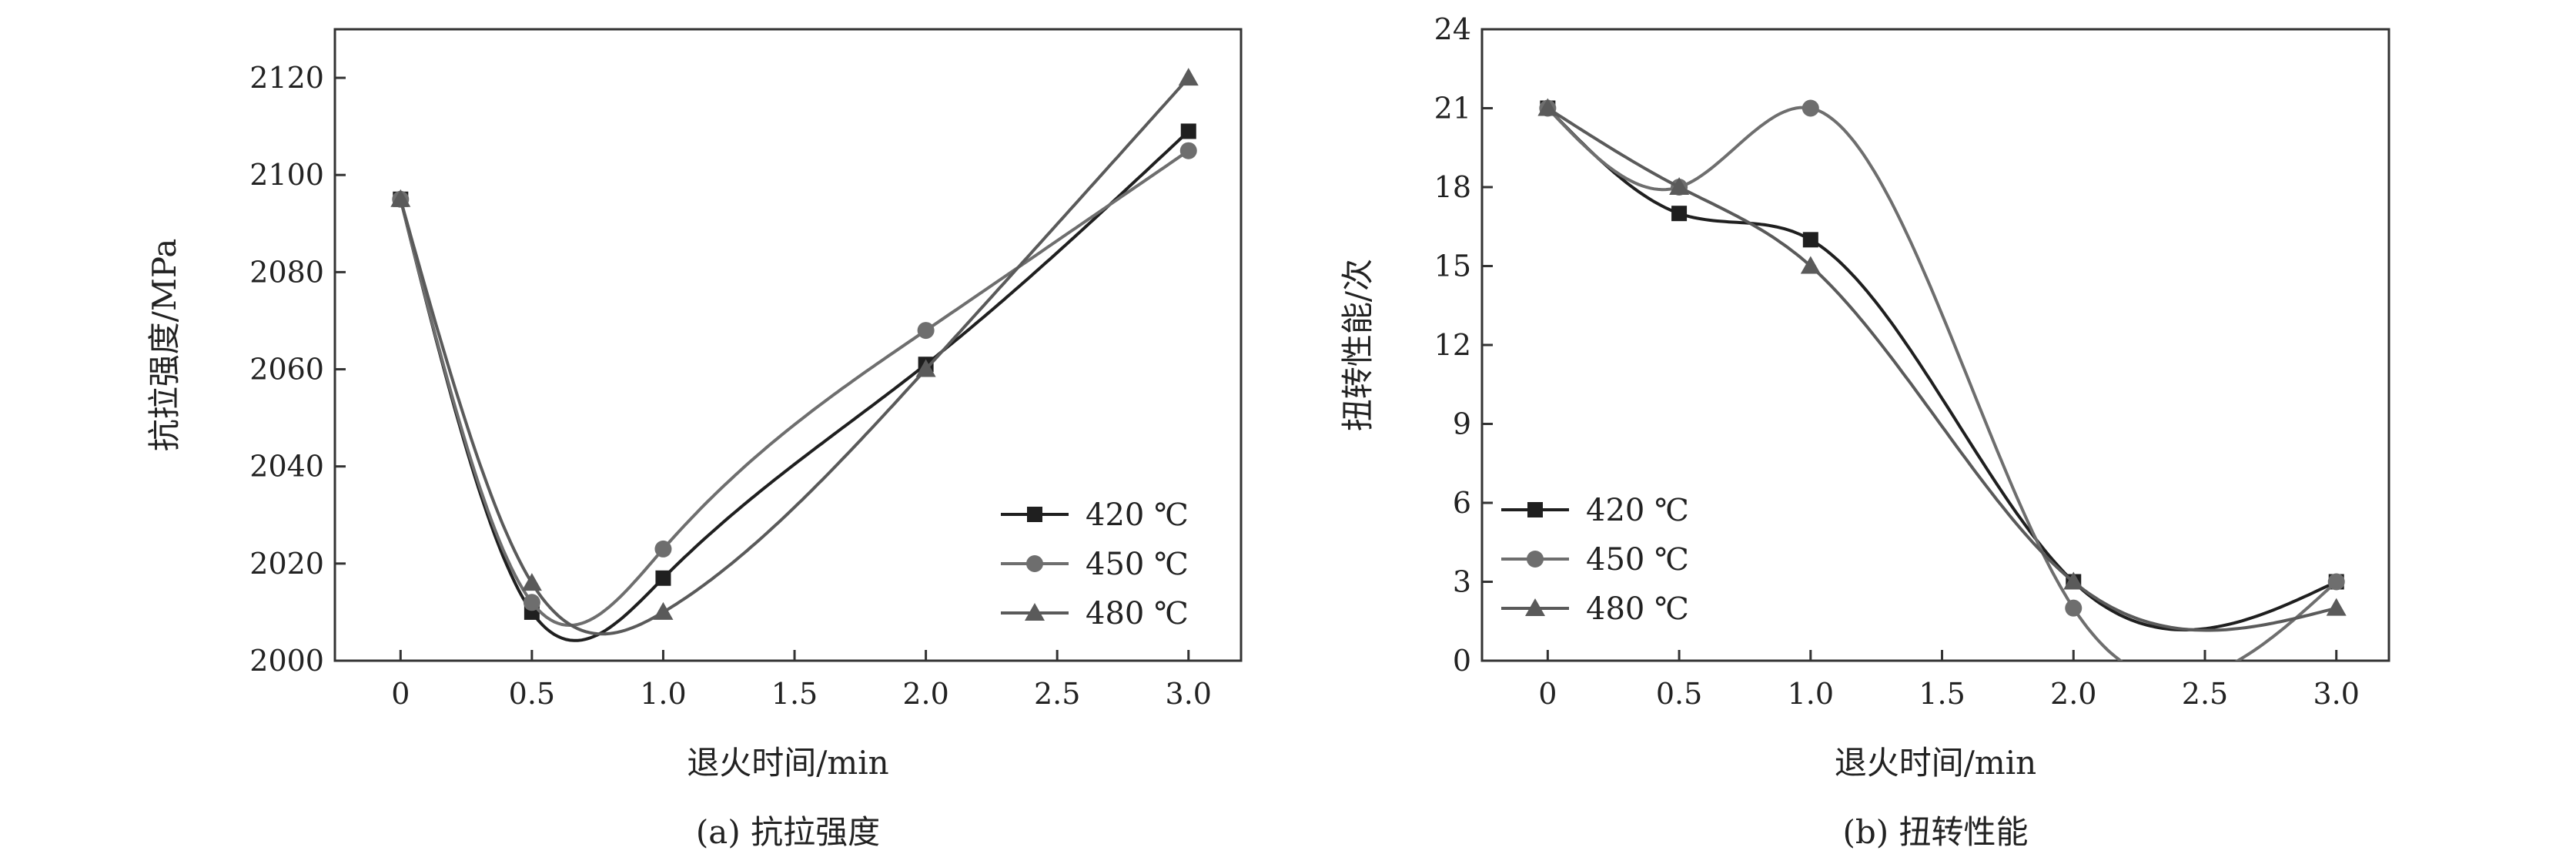 This screenshot has width=2576, height=864. I want to click on y-axis-title: 扭转性能/次, so click(1358, 345).